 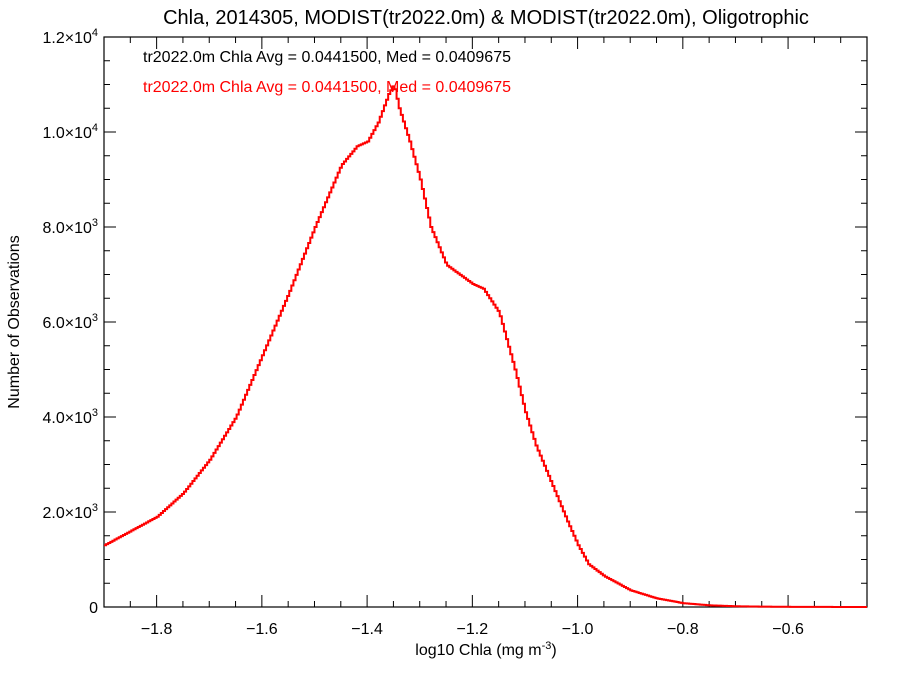 I want to click on y-tick-label-base: 2.0×10, so click(x=66, y=513).